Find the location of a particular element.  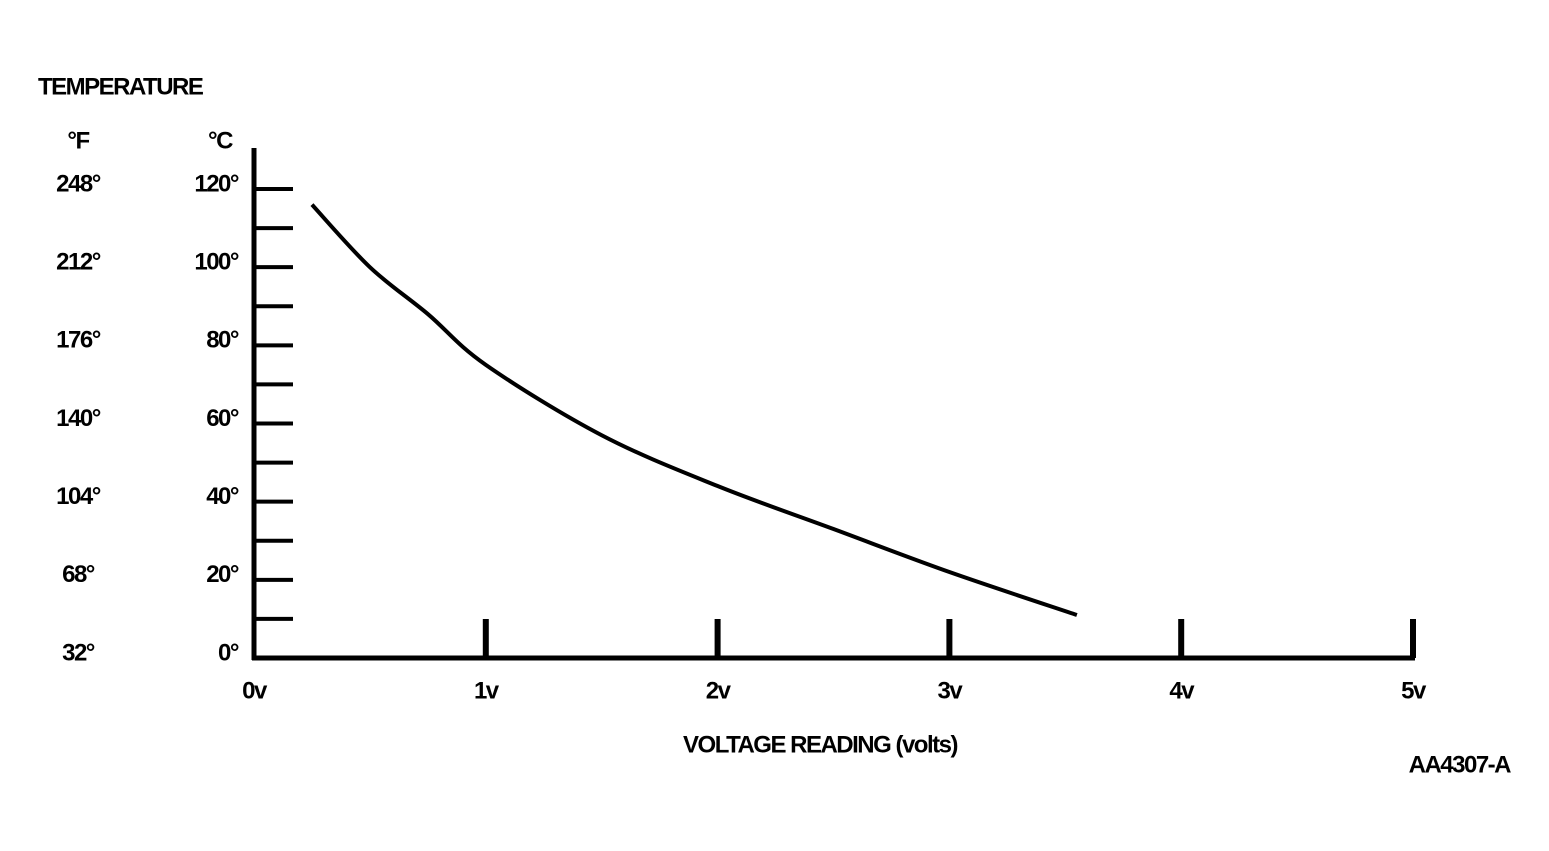

y-tick-label: 40° is located at coordinates (222, 496).